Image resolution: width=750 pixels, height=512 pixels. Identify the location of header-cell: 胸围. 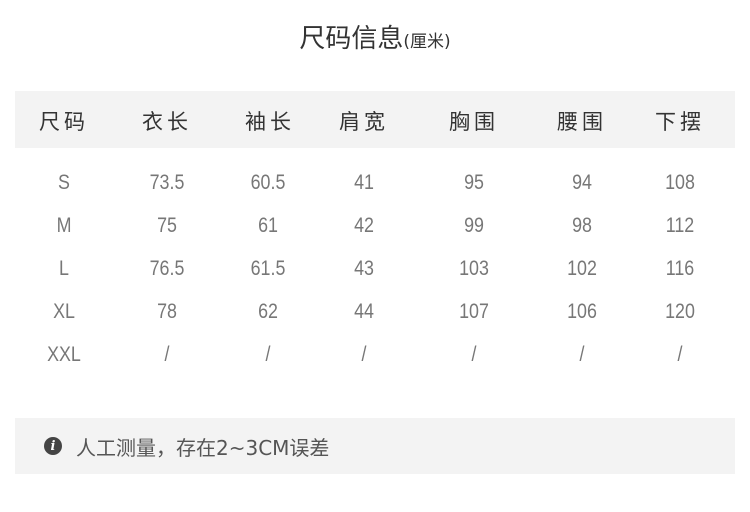
(474, 122).